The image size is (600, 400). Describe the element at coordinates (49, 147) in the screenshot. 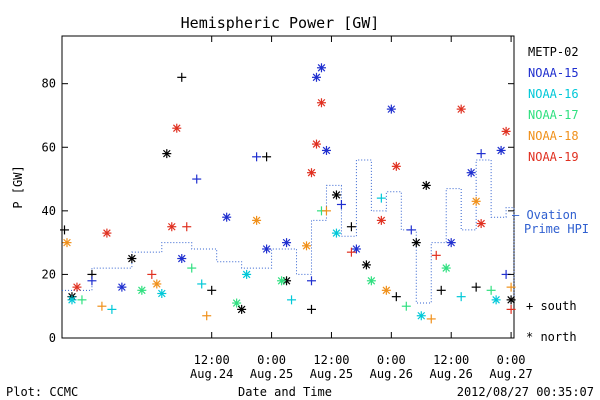

I see `y-tick-label: 60` at that location.